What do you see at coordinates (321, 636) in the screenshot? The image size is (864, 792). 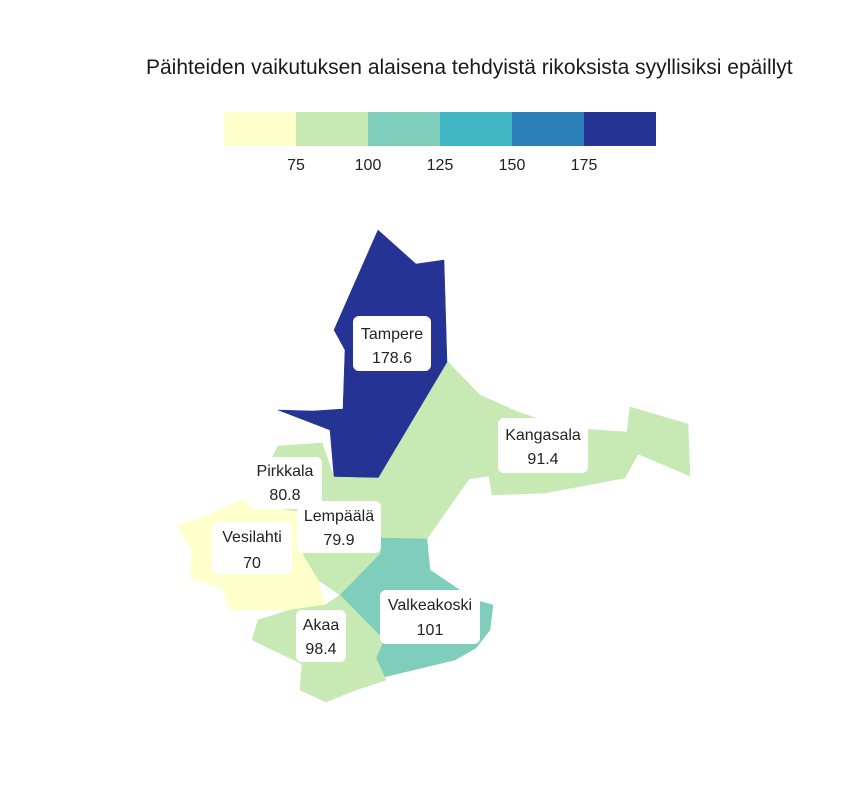 I see `label-akaa: Akaa 98.4` at bounding box center [321, 636].